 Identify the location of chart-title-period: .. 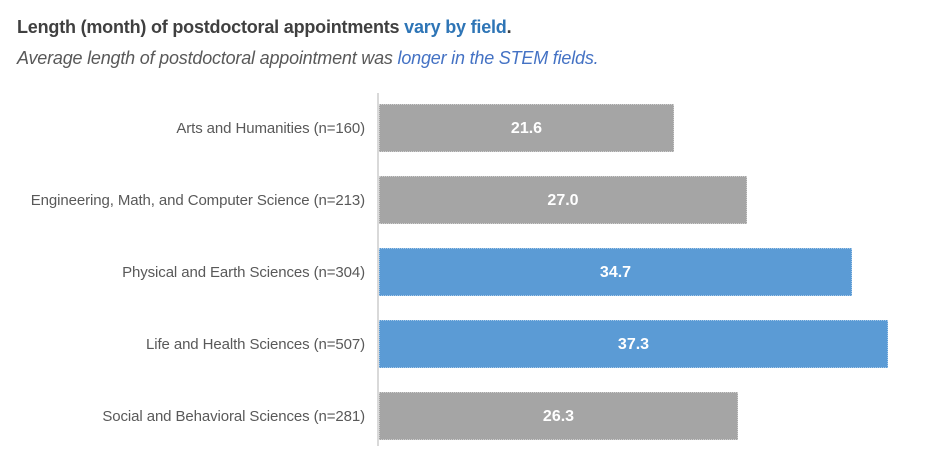
(509, 27).